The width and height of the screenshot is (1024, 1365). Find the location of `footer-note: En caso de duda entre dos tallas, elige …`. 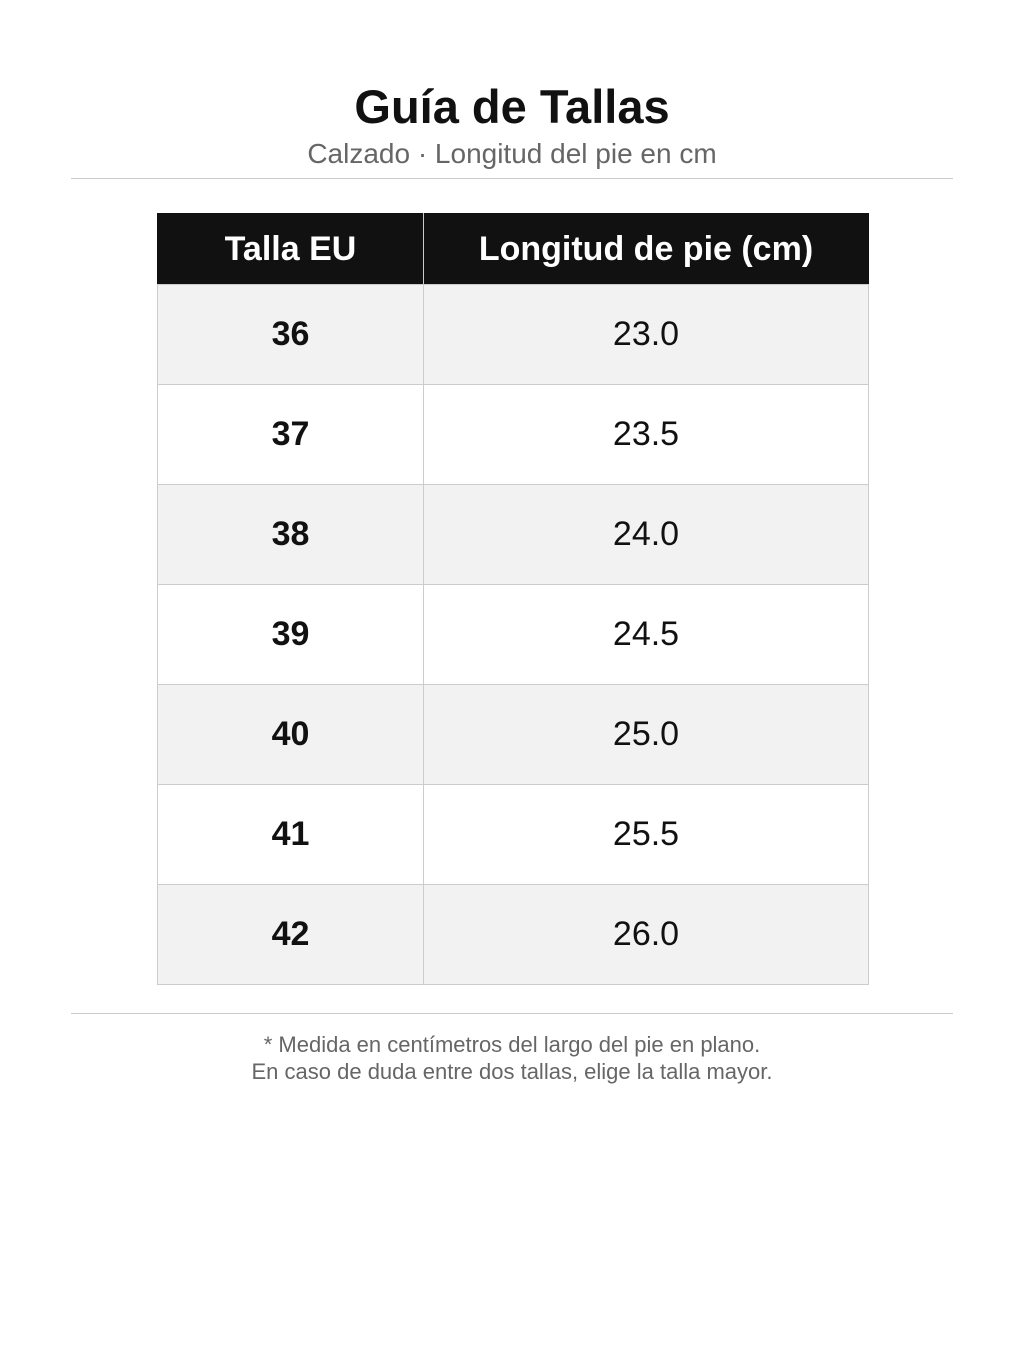

footer-note: En caso de duda entre dos tallas, elige … is located at coordinates (512, 1071).